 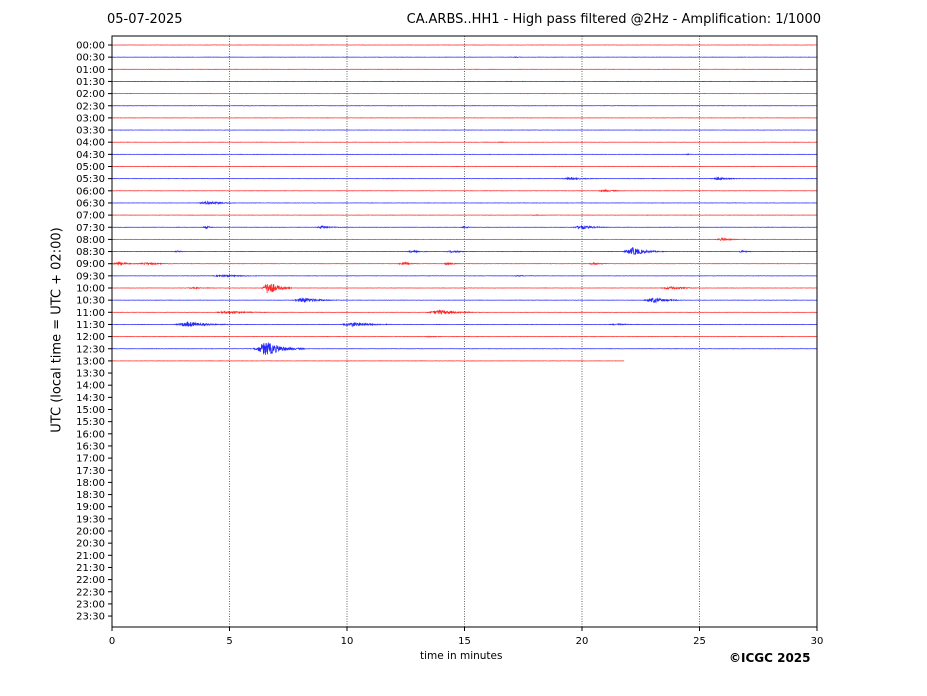 I want to click on x-tick-label: 10, so click(x=347, y=641).